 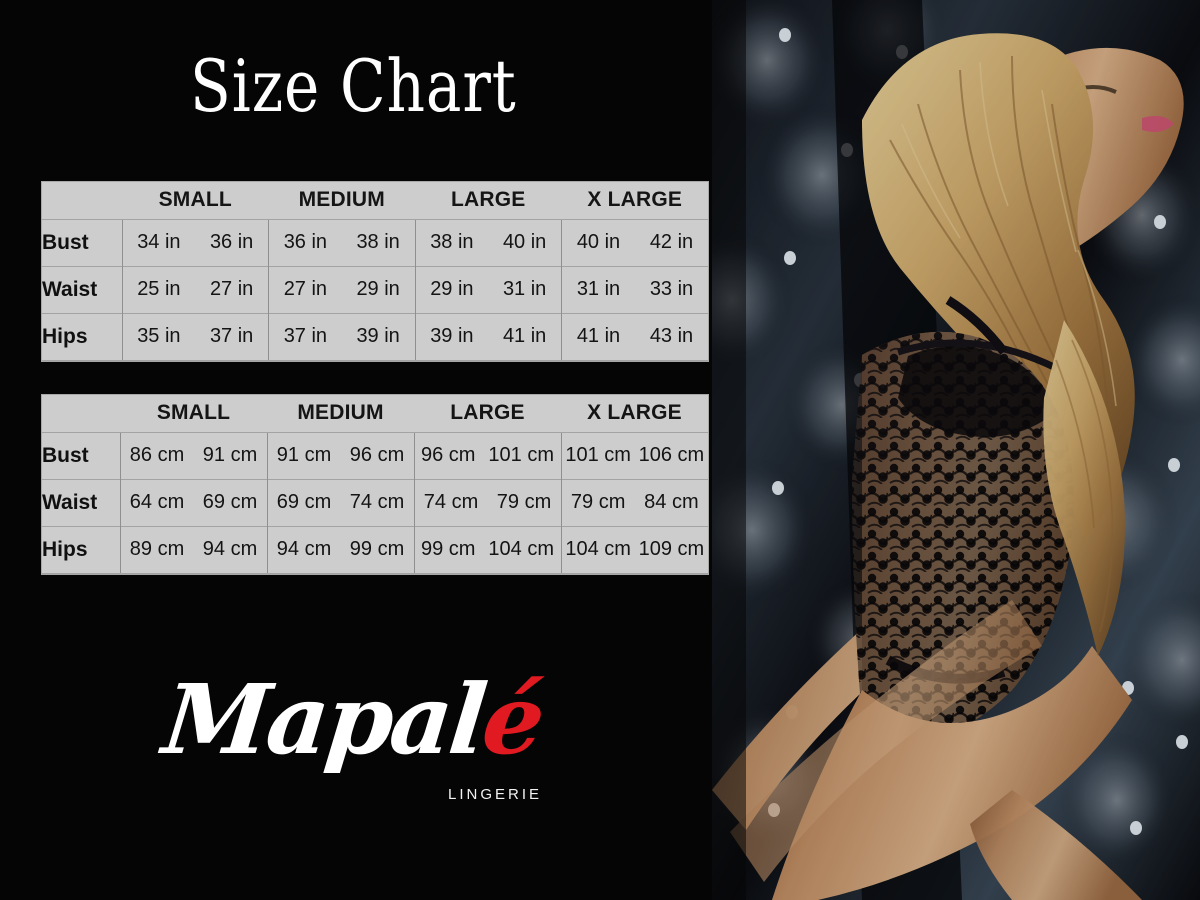 I want to click on value-min: 64 cm, so click(x=157, y=502).